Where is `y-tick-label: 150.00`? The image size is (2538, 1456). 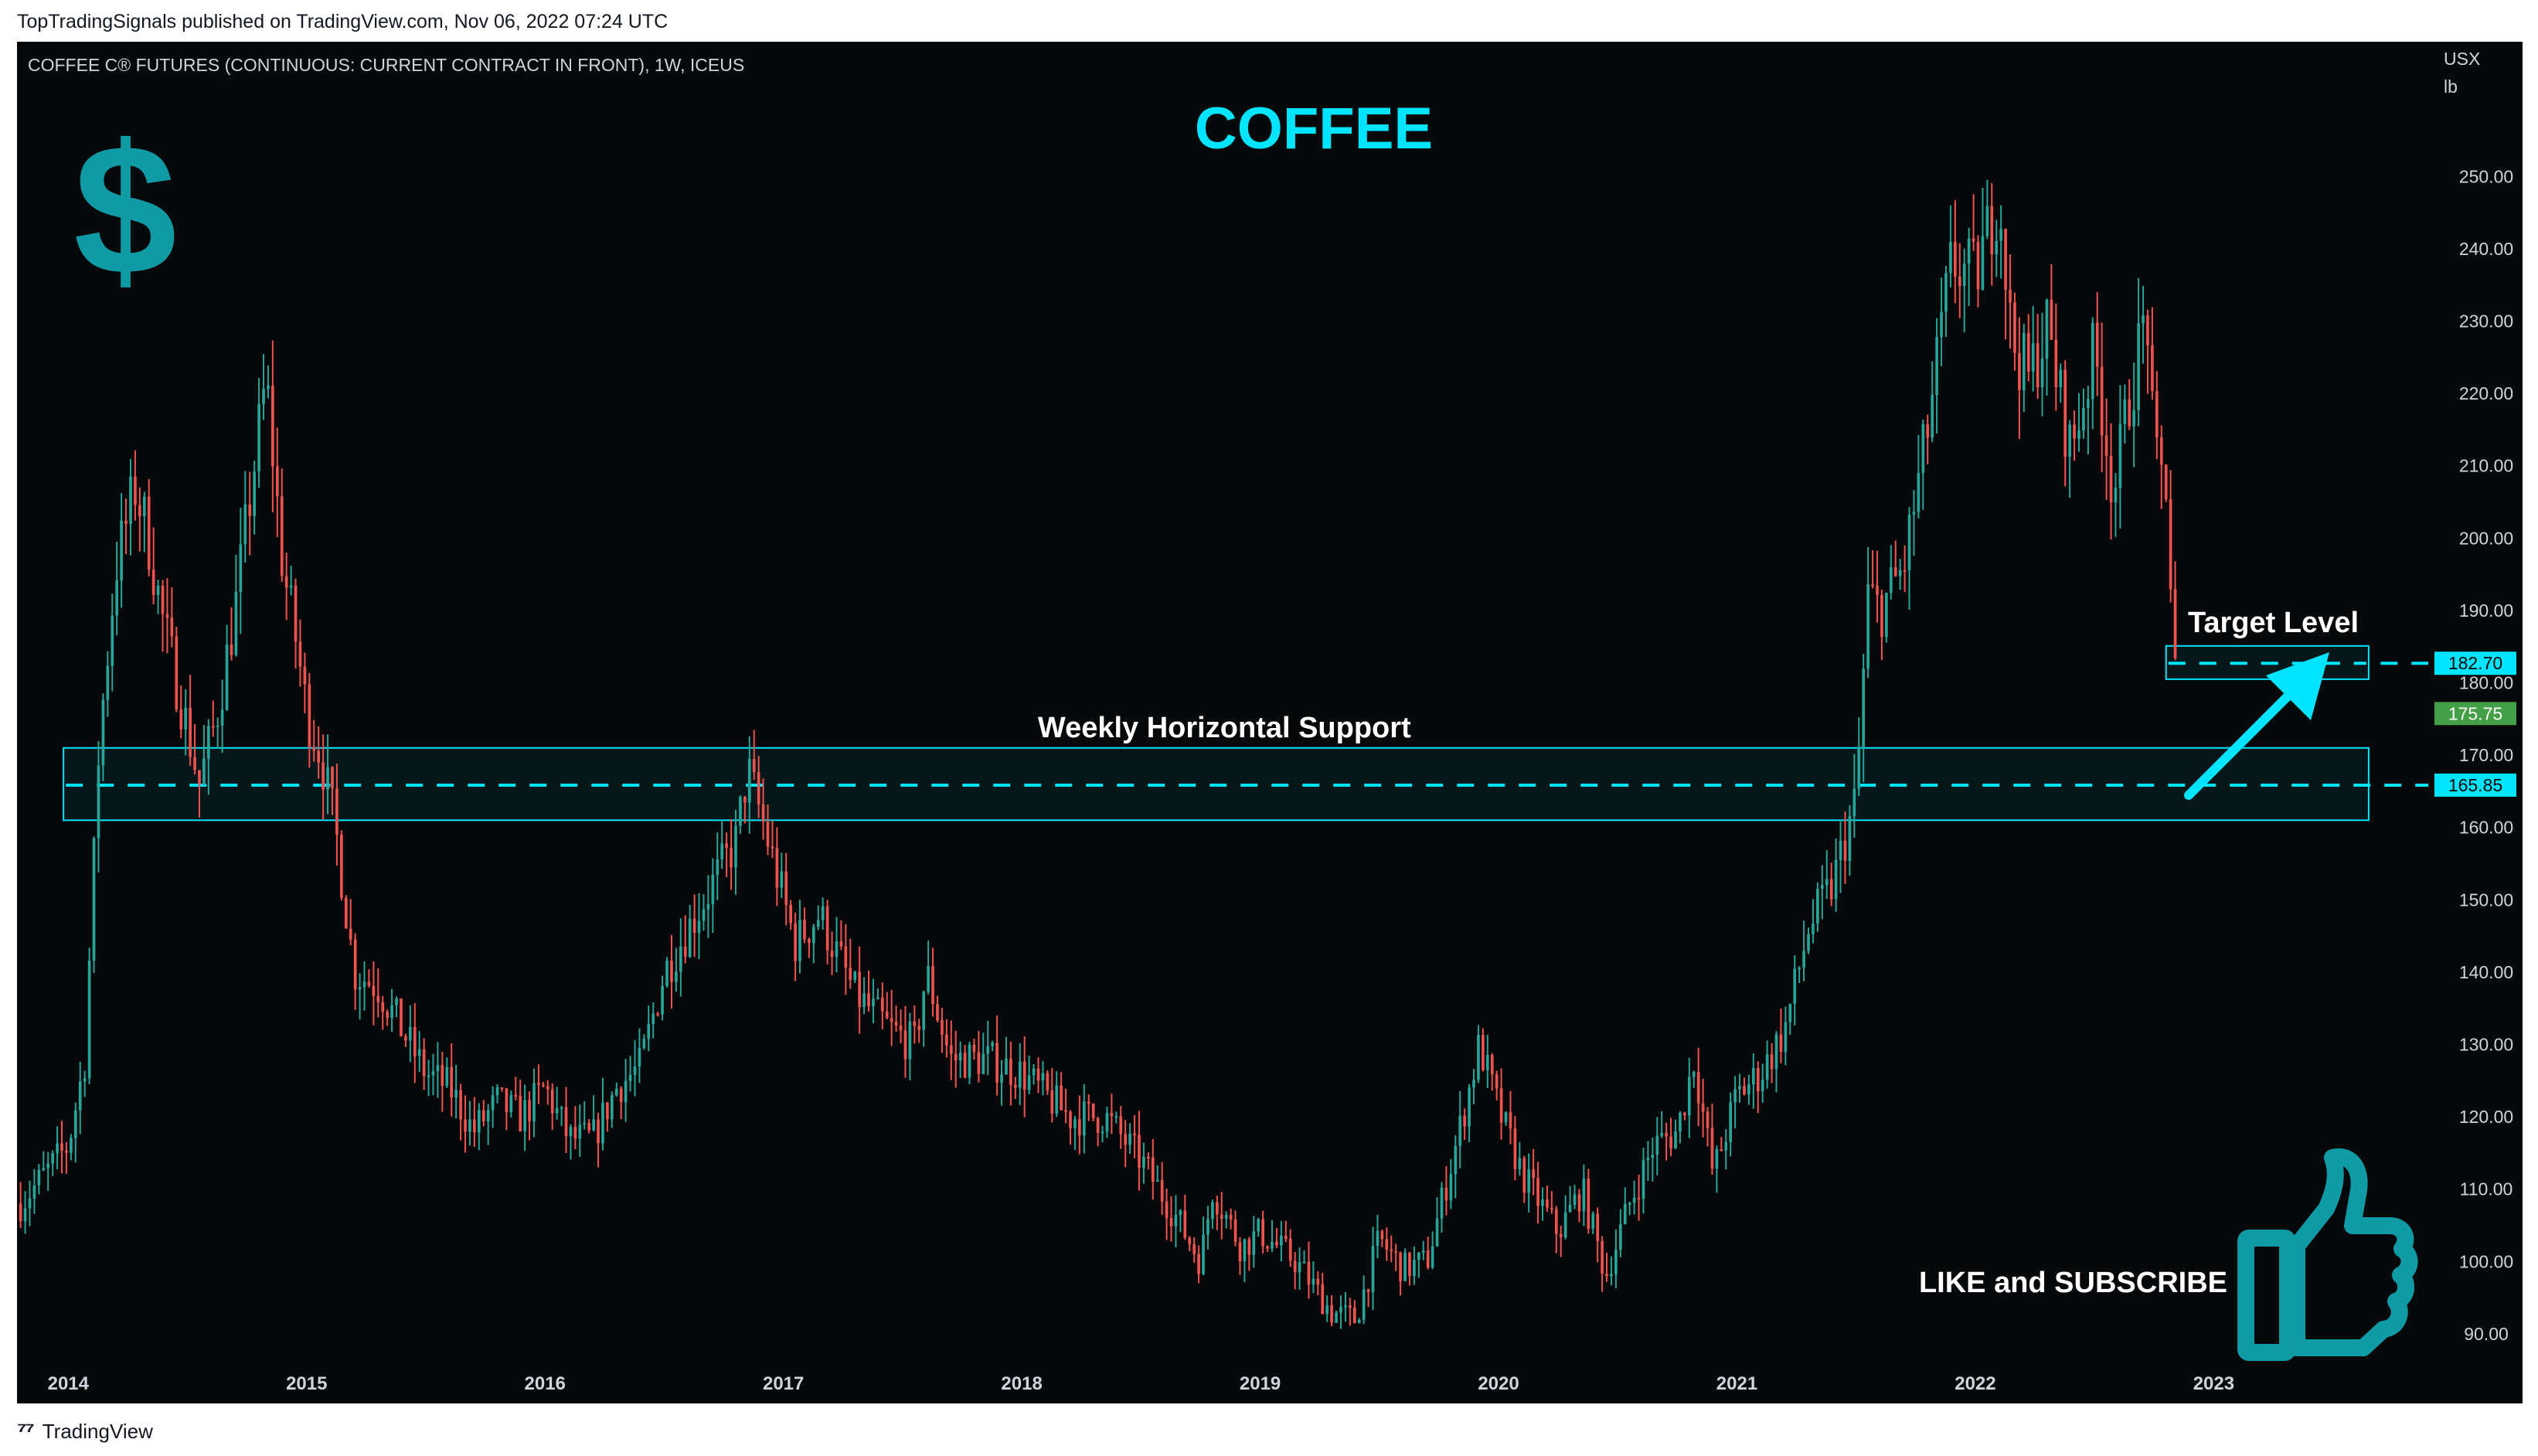
y-tick-label: 150.00 is located at coordinates (2486, 900).